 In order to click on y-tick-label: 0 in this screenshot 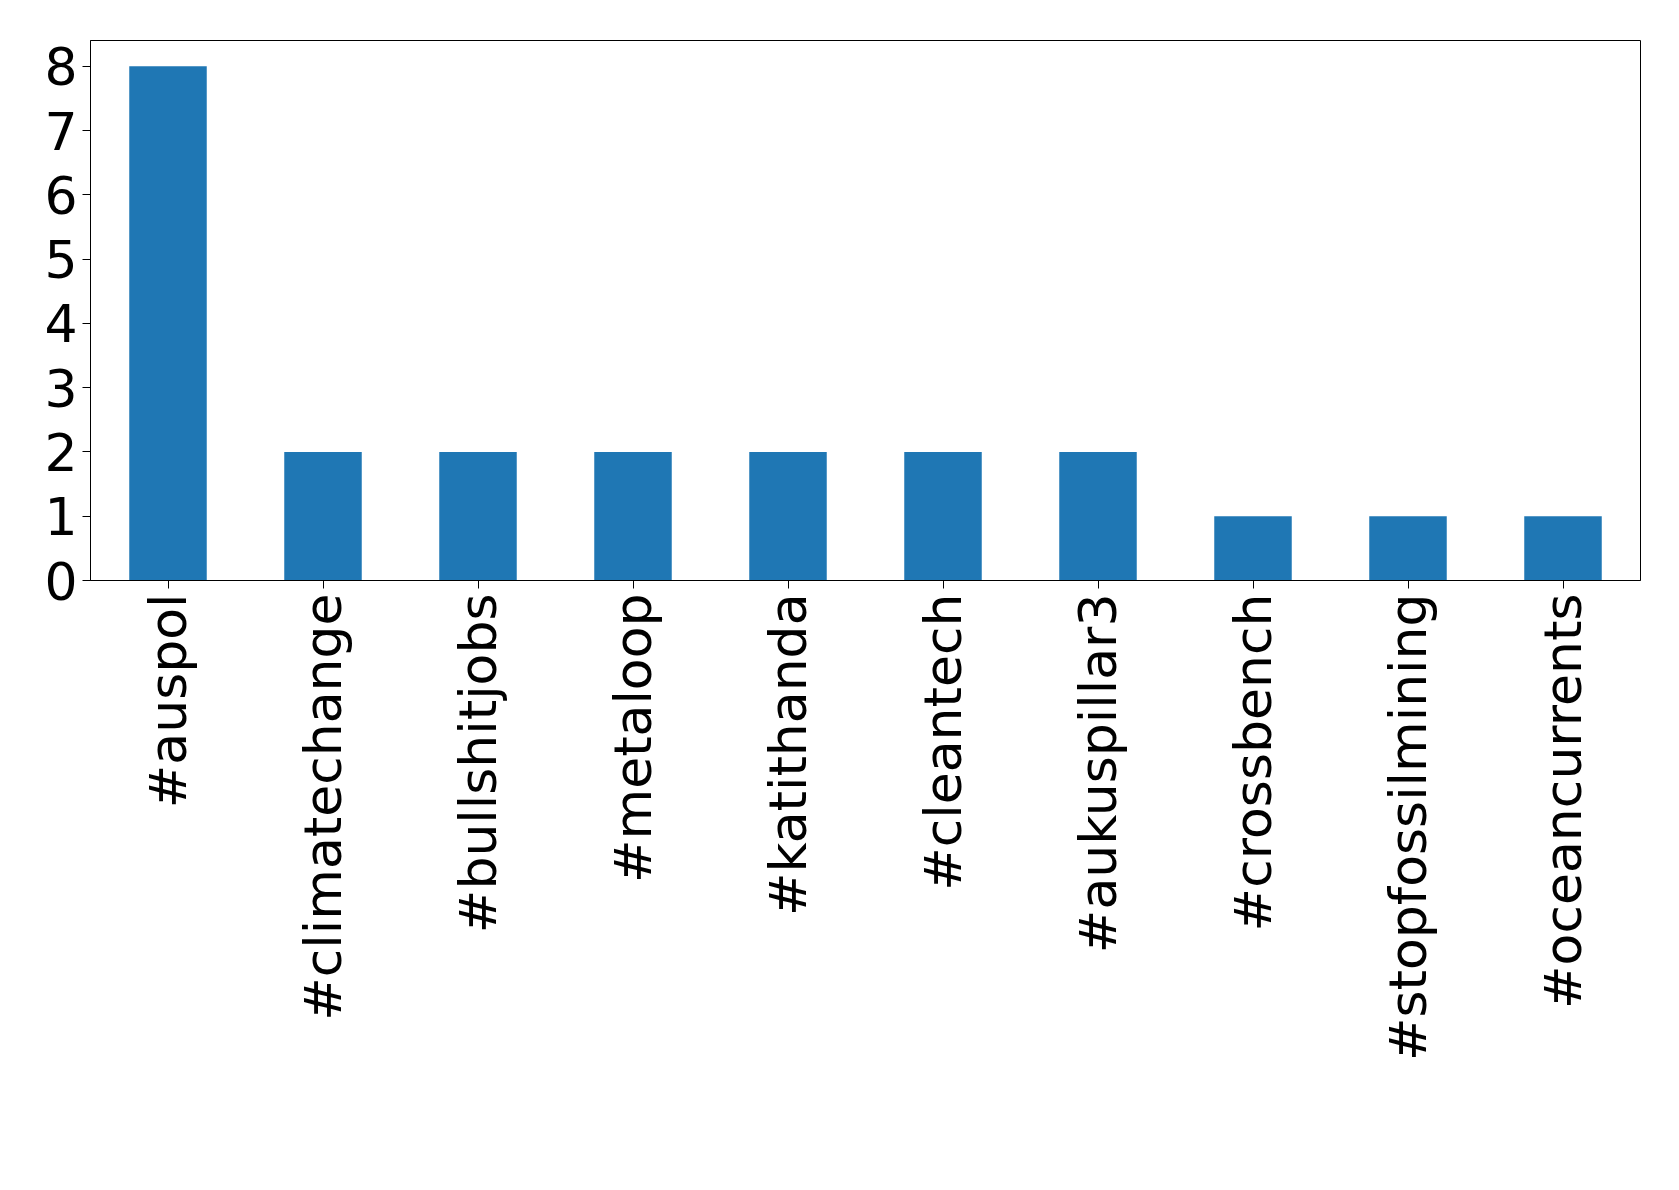, I will do `click(61, 581)`.